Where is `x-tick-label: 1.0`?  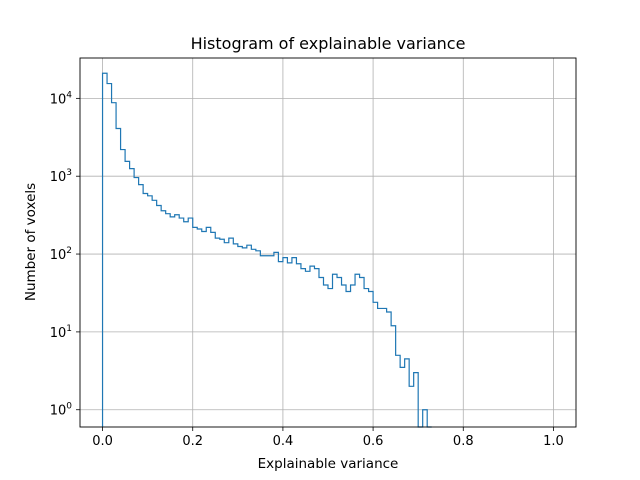
x-tick-label: 1.0 is located at coordinates (553, 441).